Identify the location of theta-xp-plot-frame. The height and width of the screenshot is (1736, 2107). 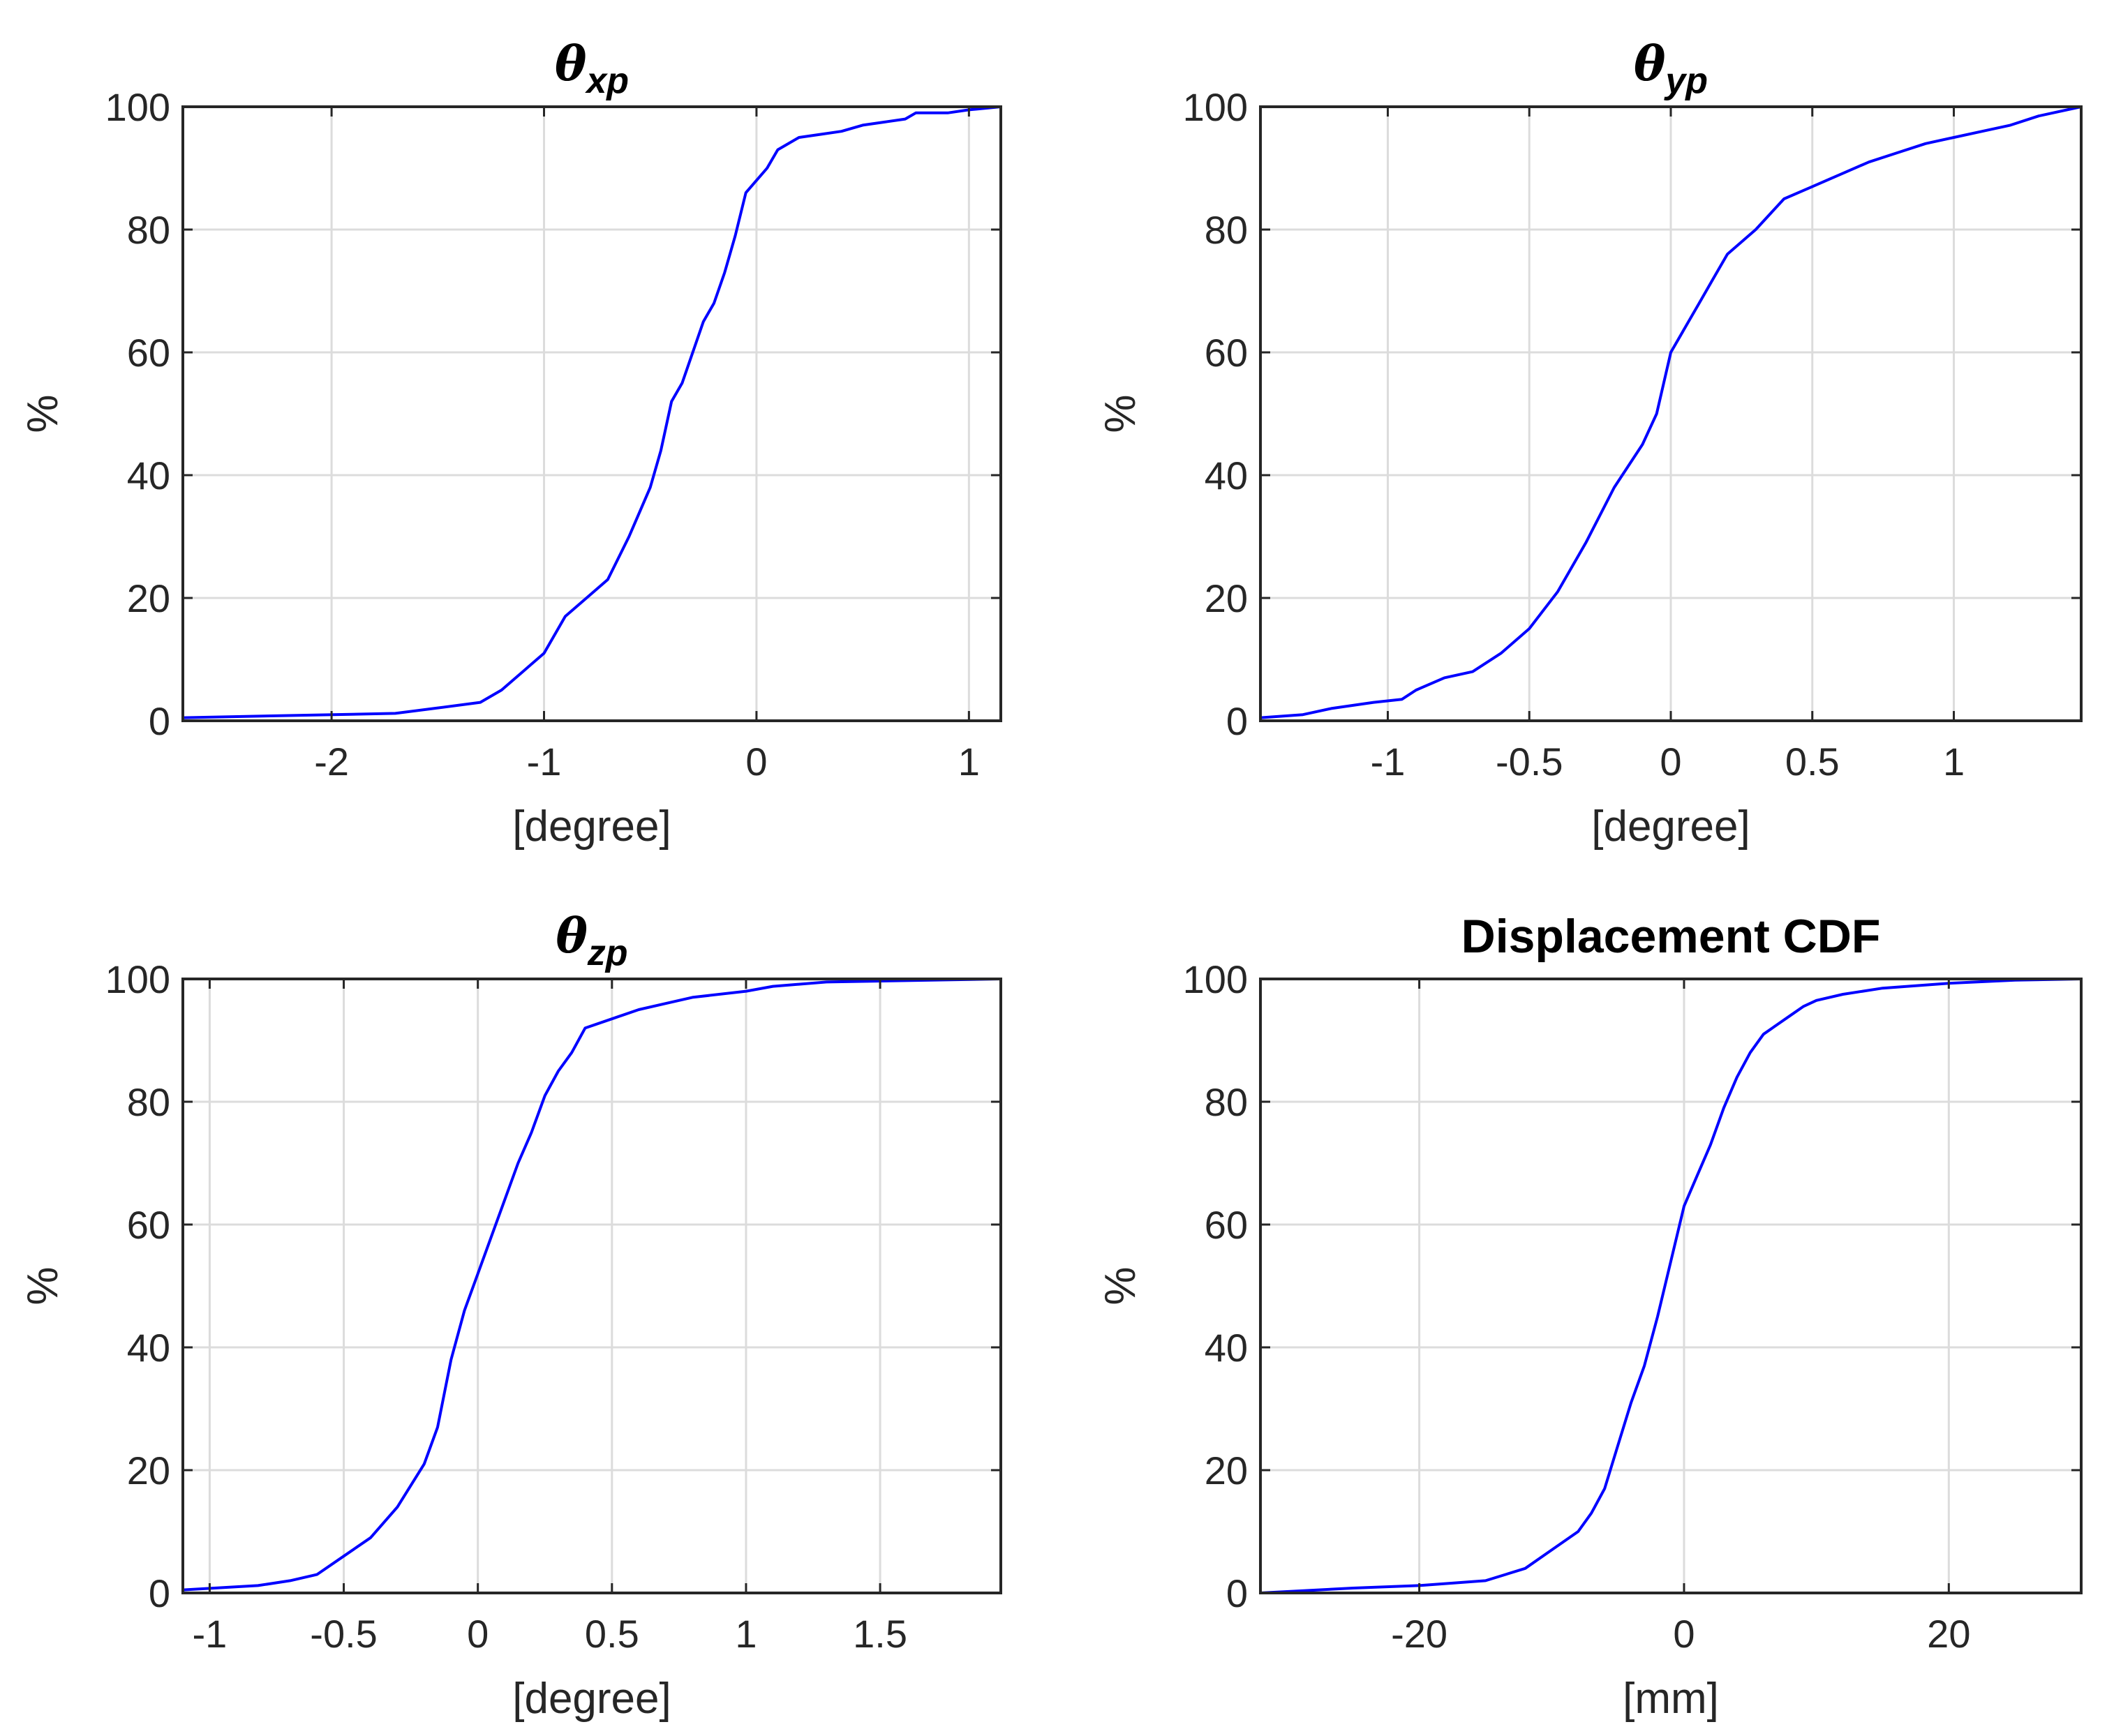
(591, 413).